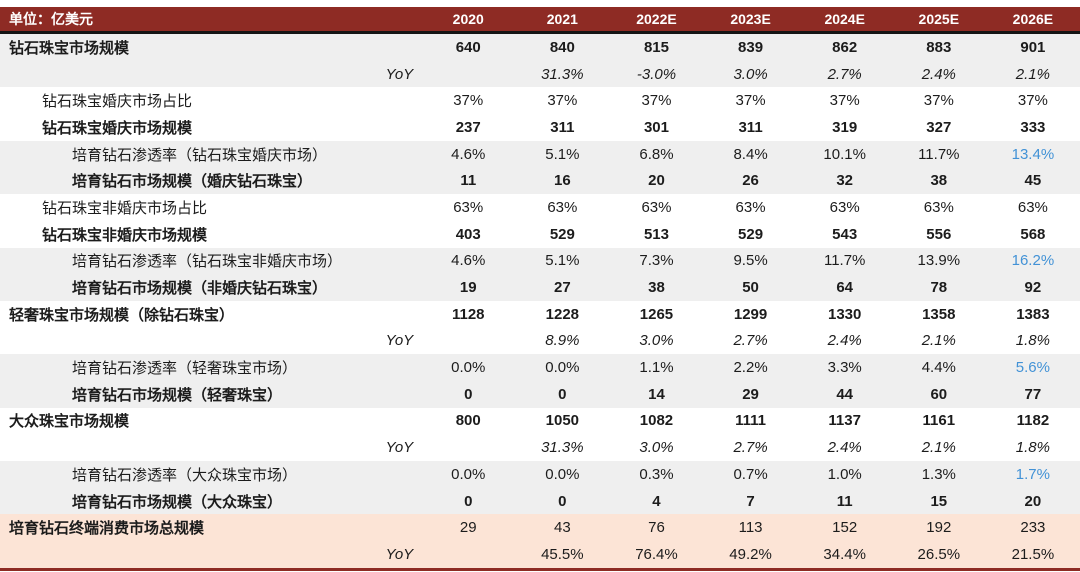 This screenshot has width=1080, height=572. Describe the element at coordinates (939, 234) in the screenshot. I see `cell-value: 556` at that location.